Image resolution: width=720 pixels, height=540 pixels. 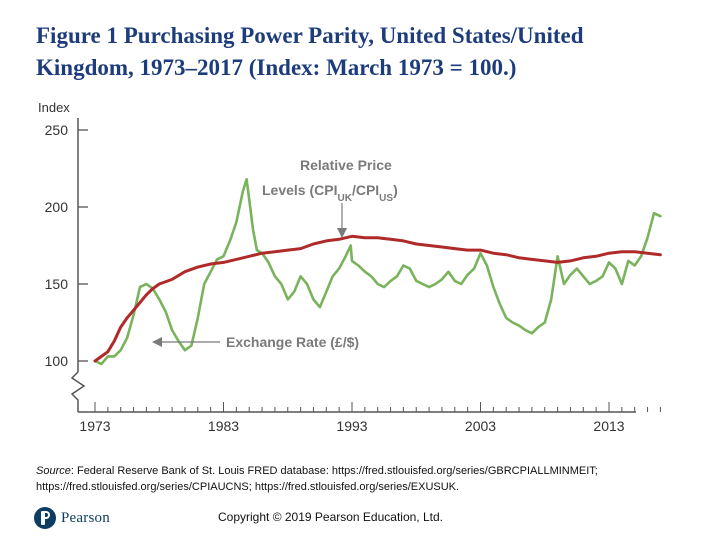 What do you see at coordinates (292, 342) in the screenshot?
I see `exchange-rate-annotation: Exchange Rate (£/$)` at bounding box center [292, 342].